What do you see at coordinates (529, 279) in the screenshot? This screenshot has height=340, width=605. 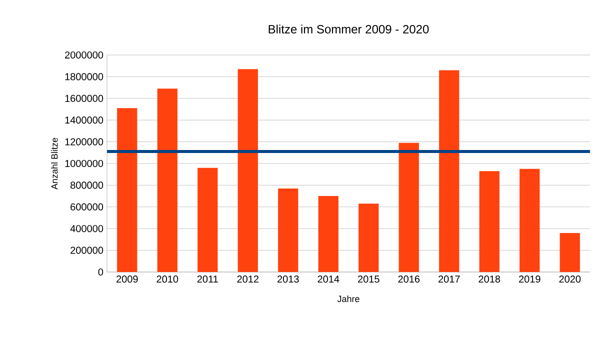 I see `x-tick-label: 2019` at bounding box center [529, 279].